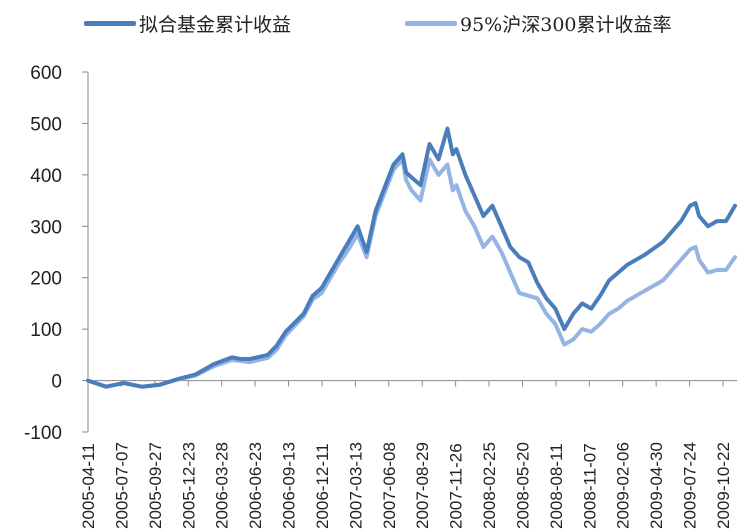  What do you see at coordinates (46, 124) in the screenshot?
I see `y-tick-label: 500` at bounding box center [46, 124].